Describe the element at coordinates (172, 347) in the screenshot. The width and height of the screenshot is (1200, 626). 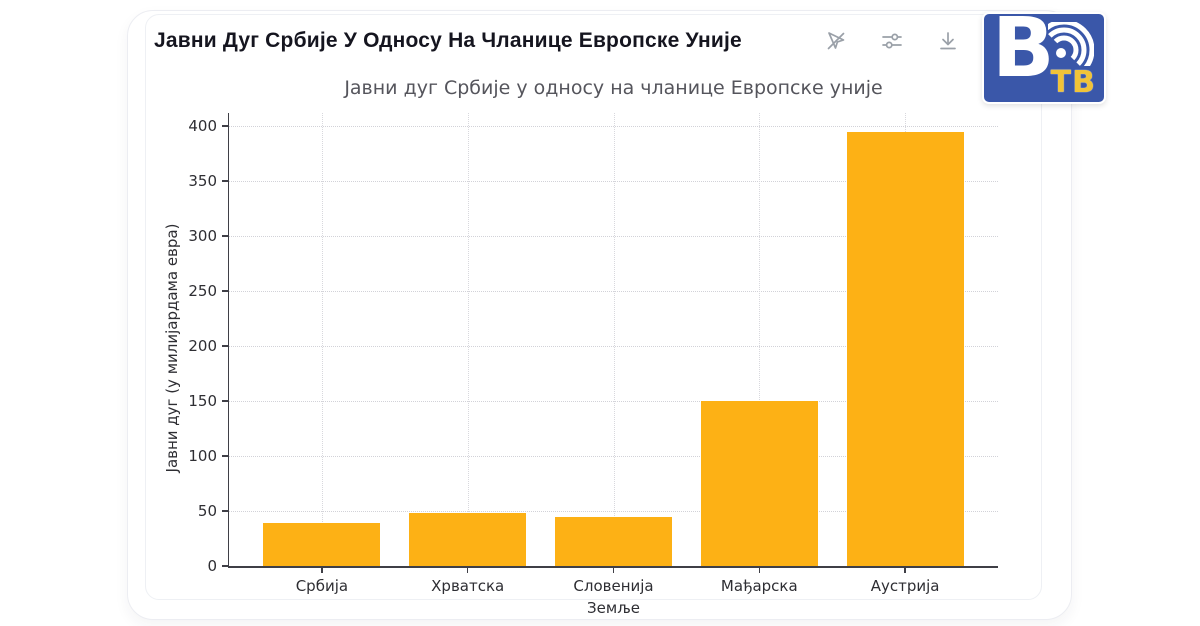
I see `y-axis-title: Јавни дуг (у милијардама евра)` at that location.